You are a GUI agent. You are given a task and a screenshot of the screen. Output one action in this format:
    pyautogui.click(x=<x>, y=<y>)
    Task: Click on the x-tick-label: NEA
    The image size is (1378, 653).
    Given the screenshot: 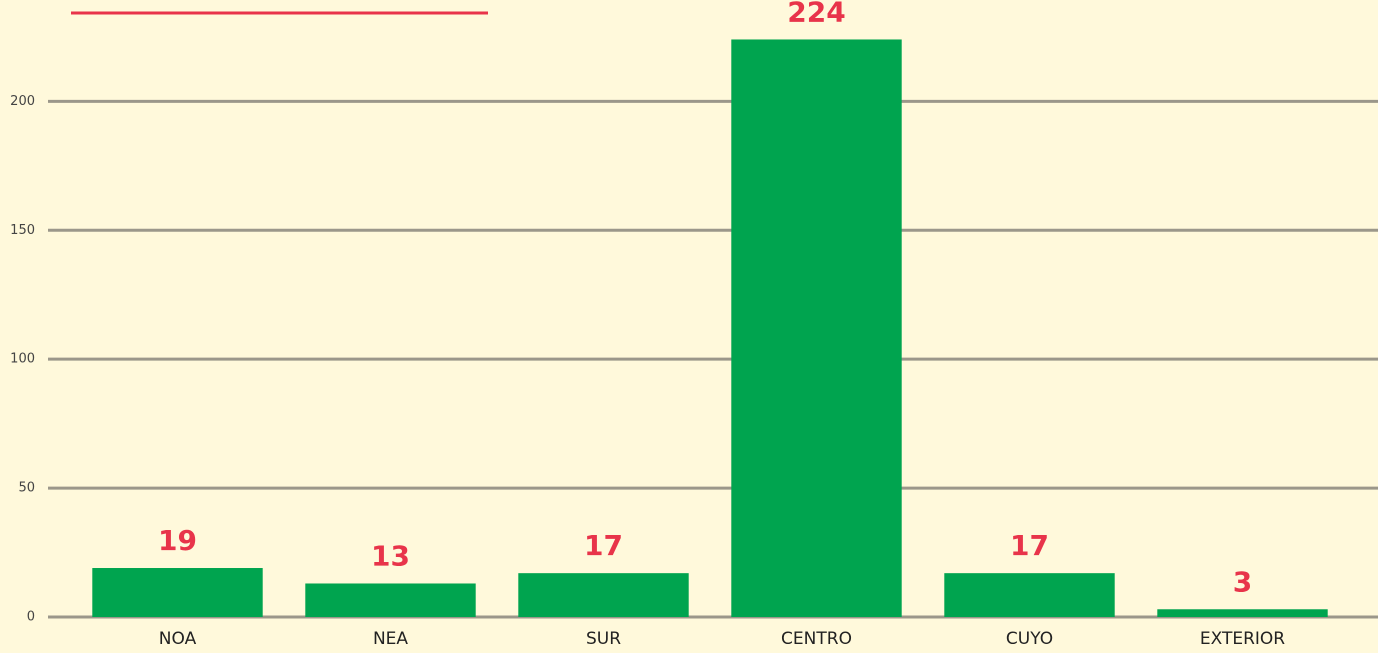 What is the action you would take?
    pyautogui.click(x=390, y=639)
    